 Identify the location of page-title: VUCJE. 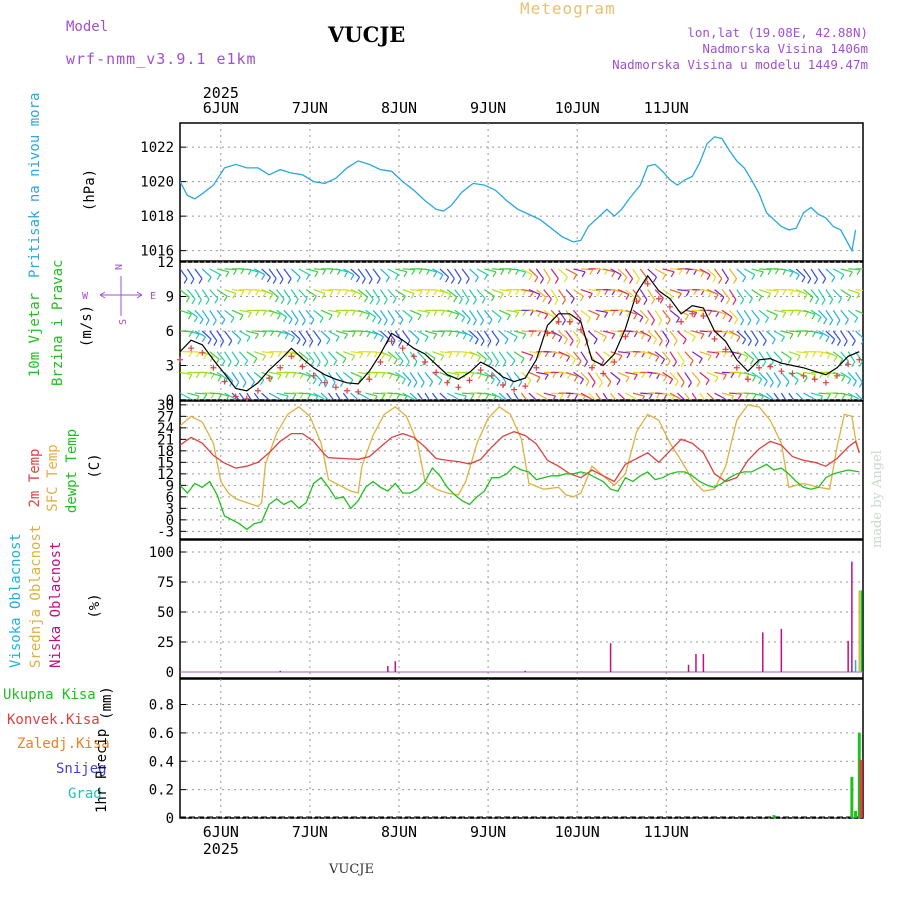
(367, 34).